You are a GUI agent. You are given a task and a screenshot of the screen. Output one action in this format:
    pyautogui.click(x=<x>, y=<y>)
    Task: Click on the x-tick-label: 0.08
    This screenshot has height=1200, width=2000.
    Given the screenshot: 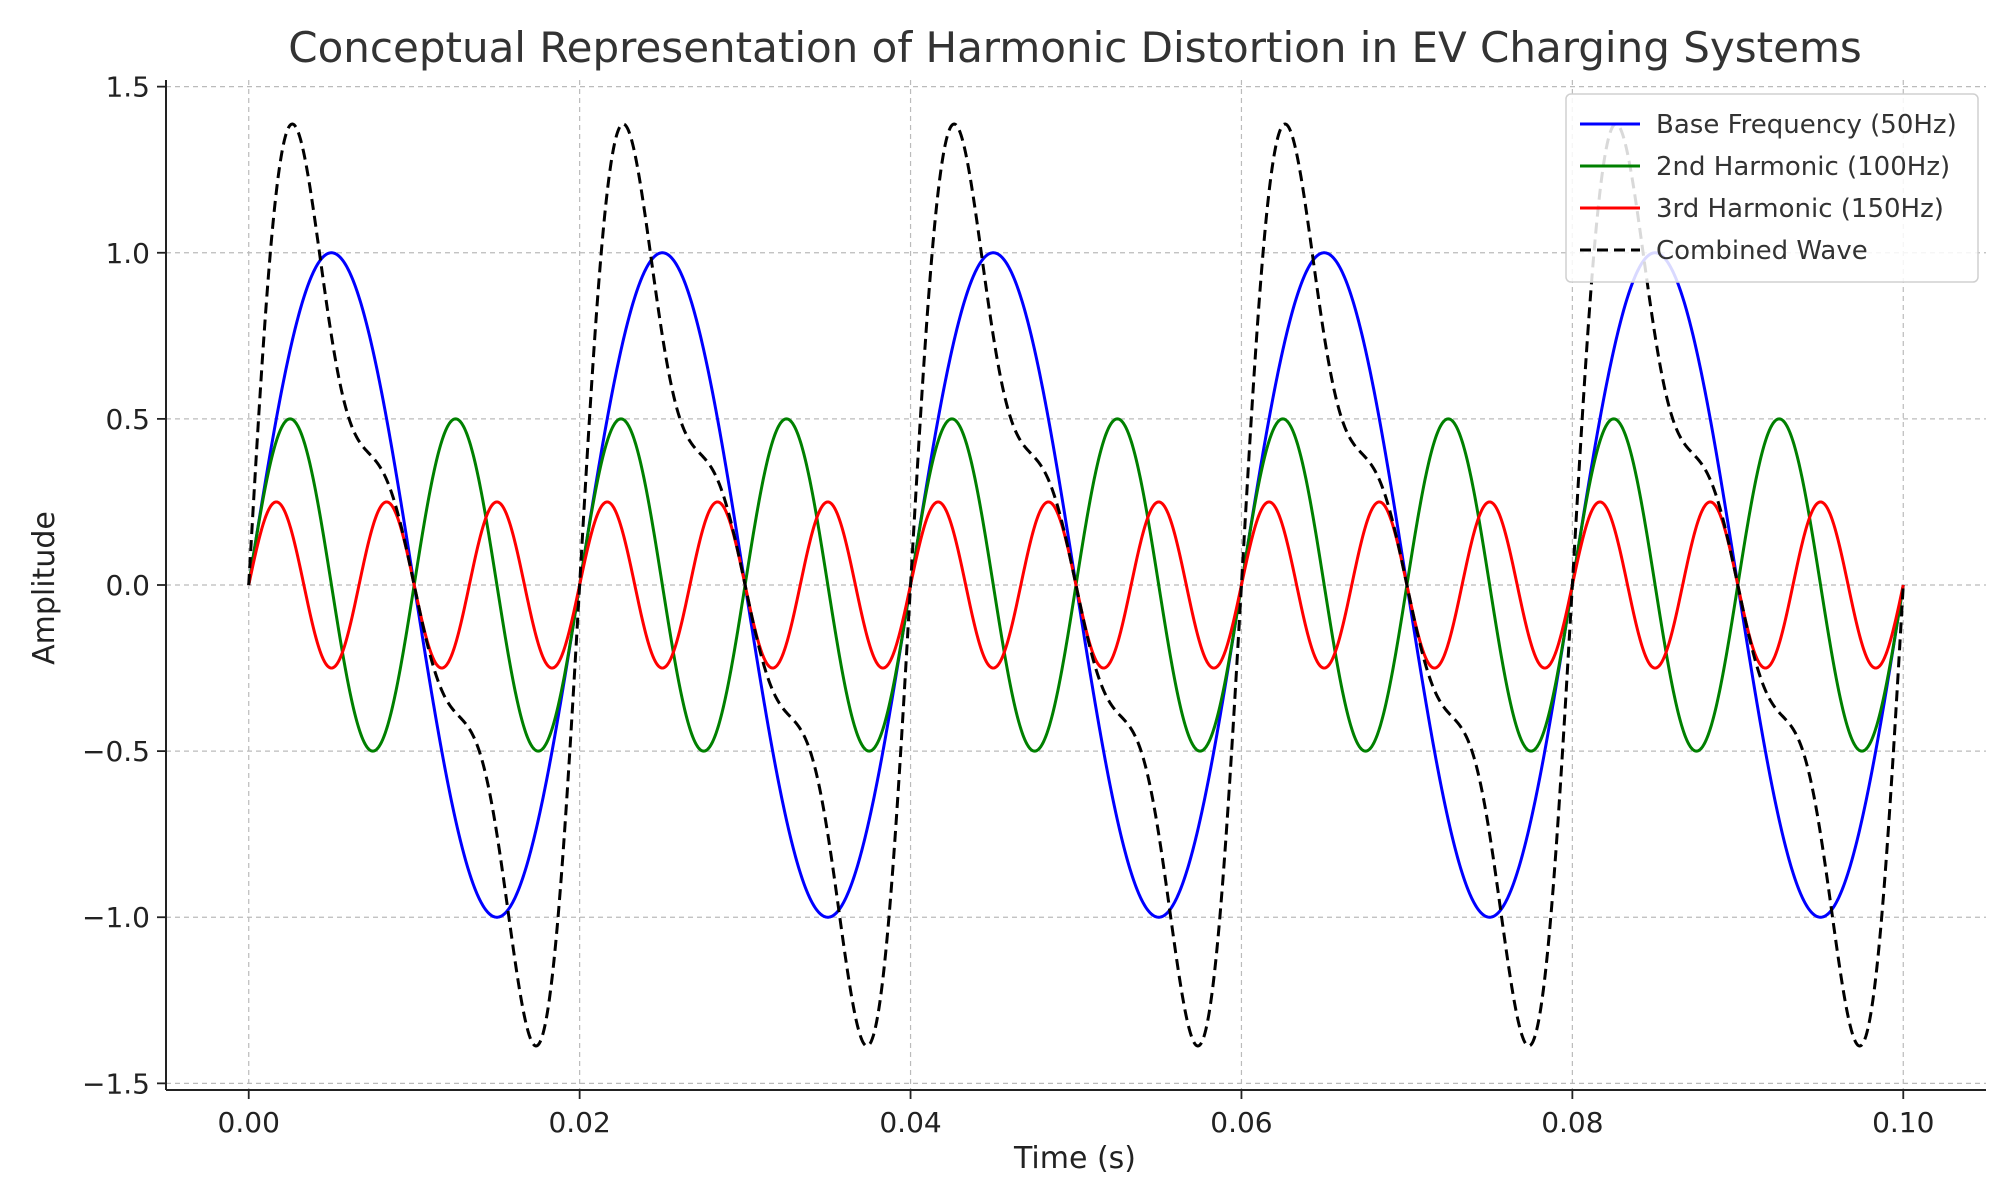 What is the action you would take?
    pyautogui.click(x=1572, y=1122)
    